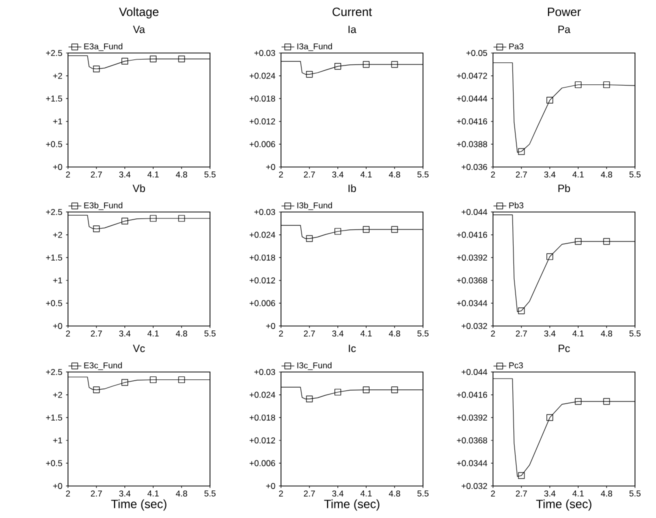 This screenshot has width=656, height=518. Describe the element at coordinates (314, 366) in the screenshot. I see `legend-label: I3c_Fund` at that location.